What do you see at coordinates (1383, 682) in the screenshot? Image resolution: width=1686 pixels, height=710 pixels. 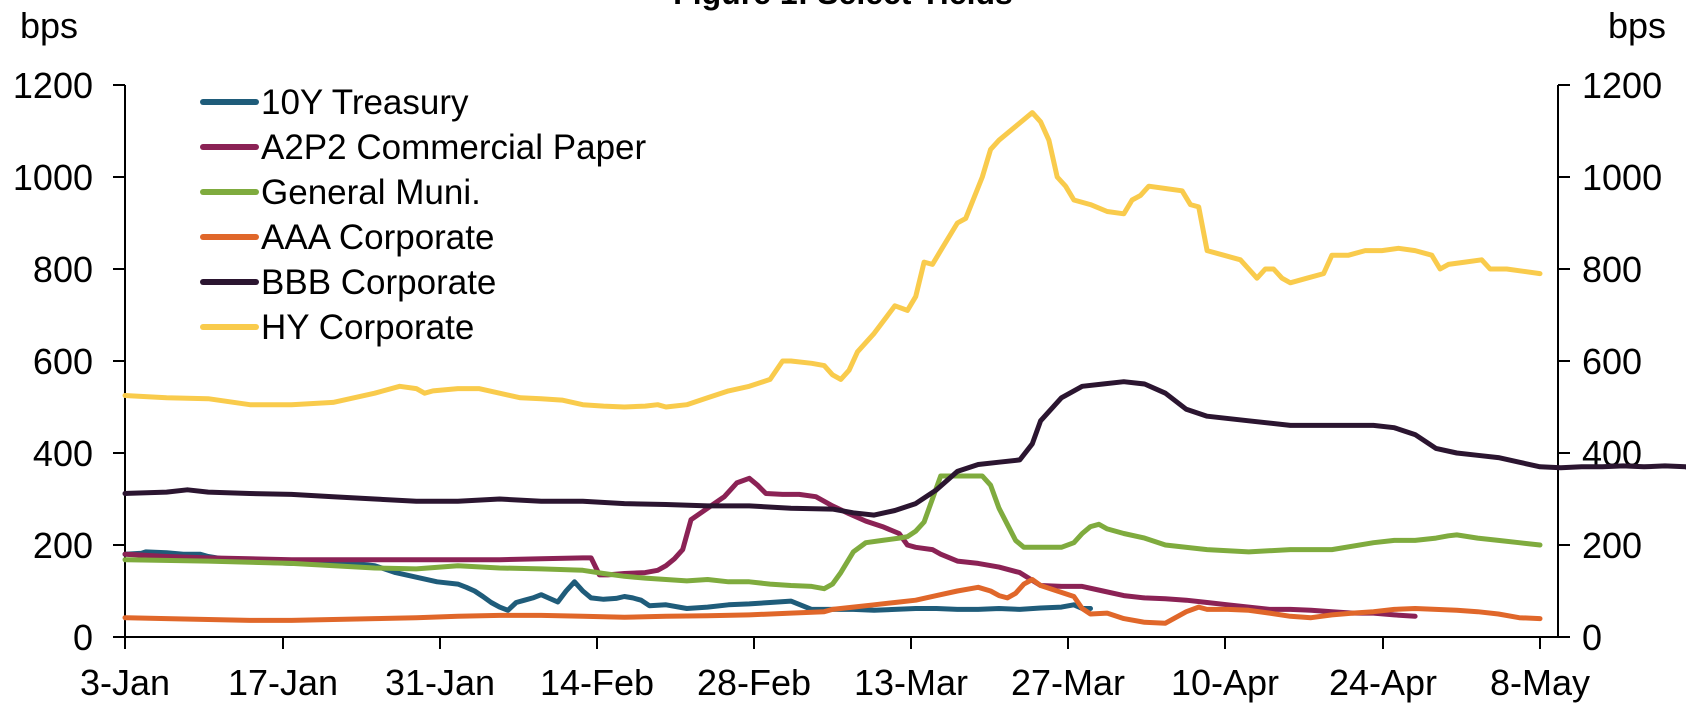 I see `x-tick-label: 24-Apr` at bounding box center [1383, 682].